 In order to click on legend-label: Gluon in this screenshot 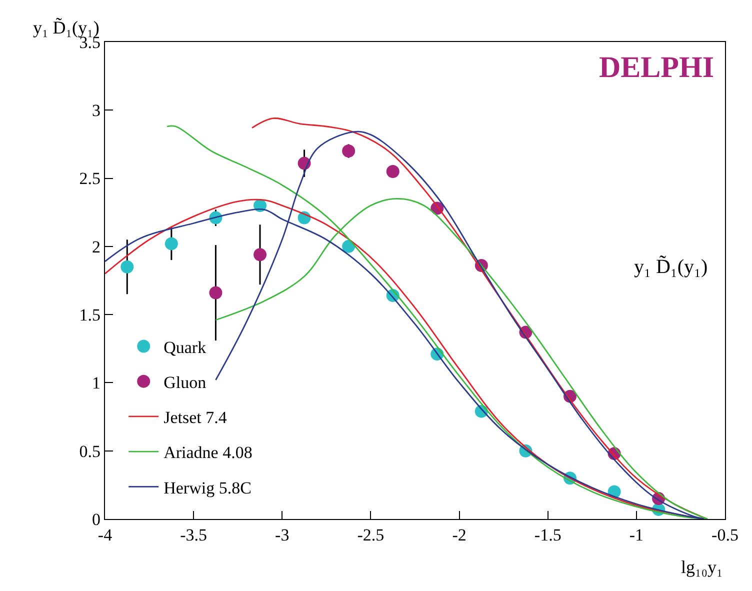, I will do `click(185, 382)`.